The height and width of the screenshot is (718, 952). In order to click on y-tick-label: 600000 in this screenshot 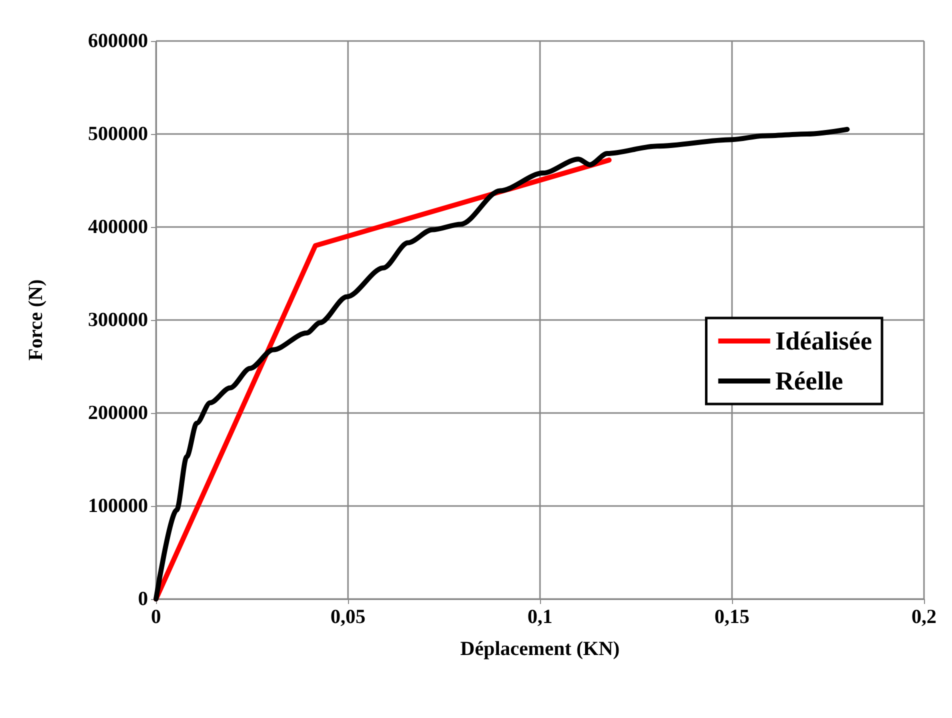, I will do `click(118, 41)`.